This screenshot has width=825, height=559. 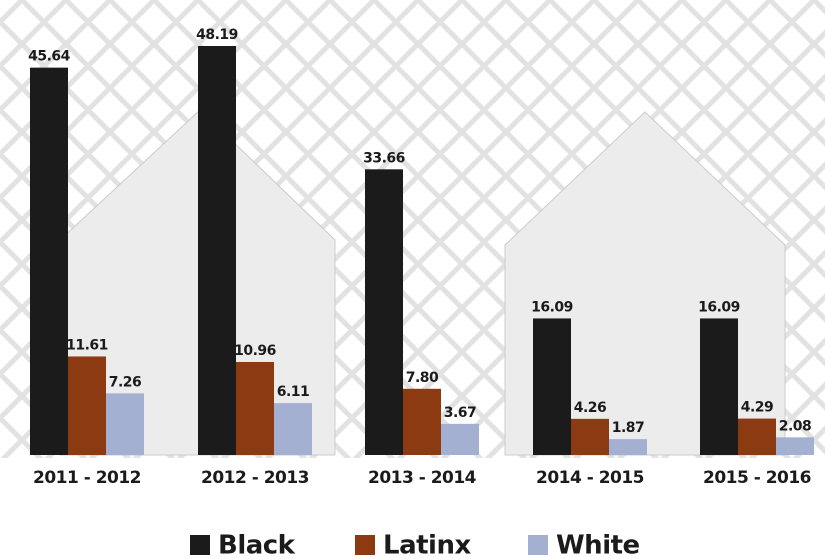 I want to click on legend-label: Black, so click(x=257, y=545).